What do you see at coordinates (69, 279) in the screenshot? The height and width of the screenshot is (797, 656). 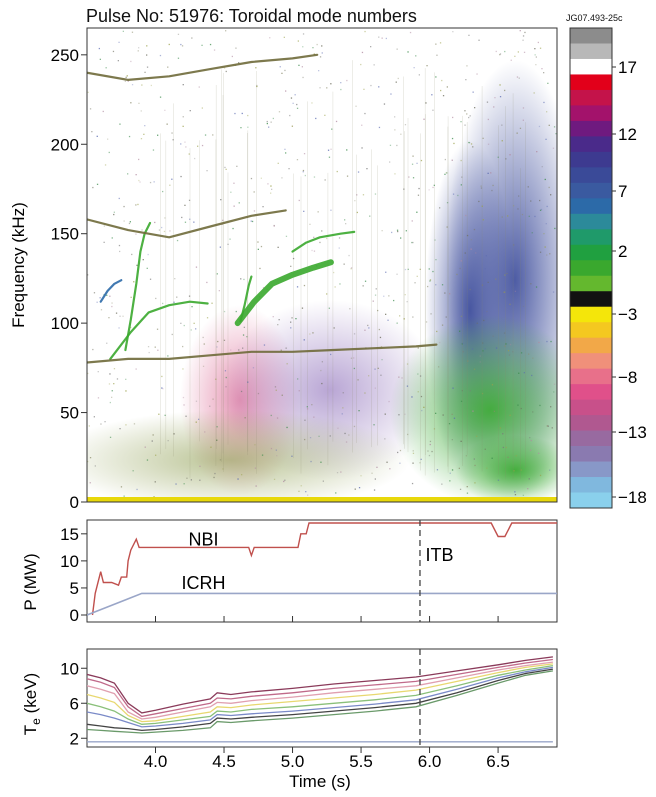 I see `spectrogram-yaxis: 0 50 100 150 200 250` at bounding box center [69, 279].